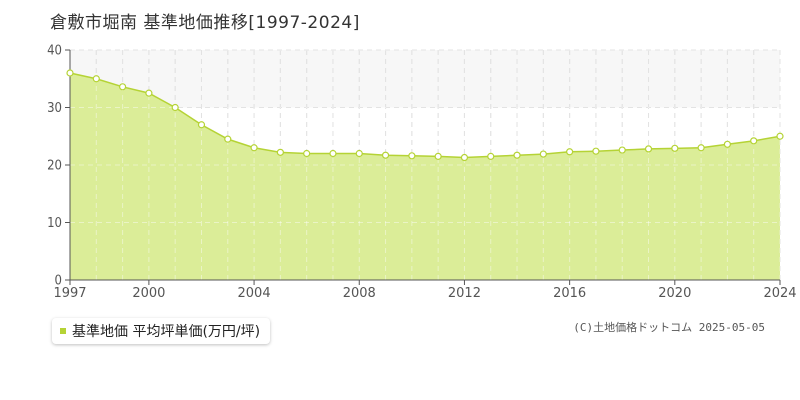 This screenshot has width=800, height=400. Describe the element at coordinates (669, 327) in the screenshot. I see `copyright-credit: (C)土地価格ドットコム 2025-05-05` at that location.